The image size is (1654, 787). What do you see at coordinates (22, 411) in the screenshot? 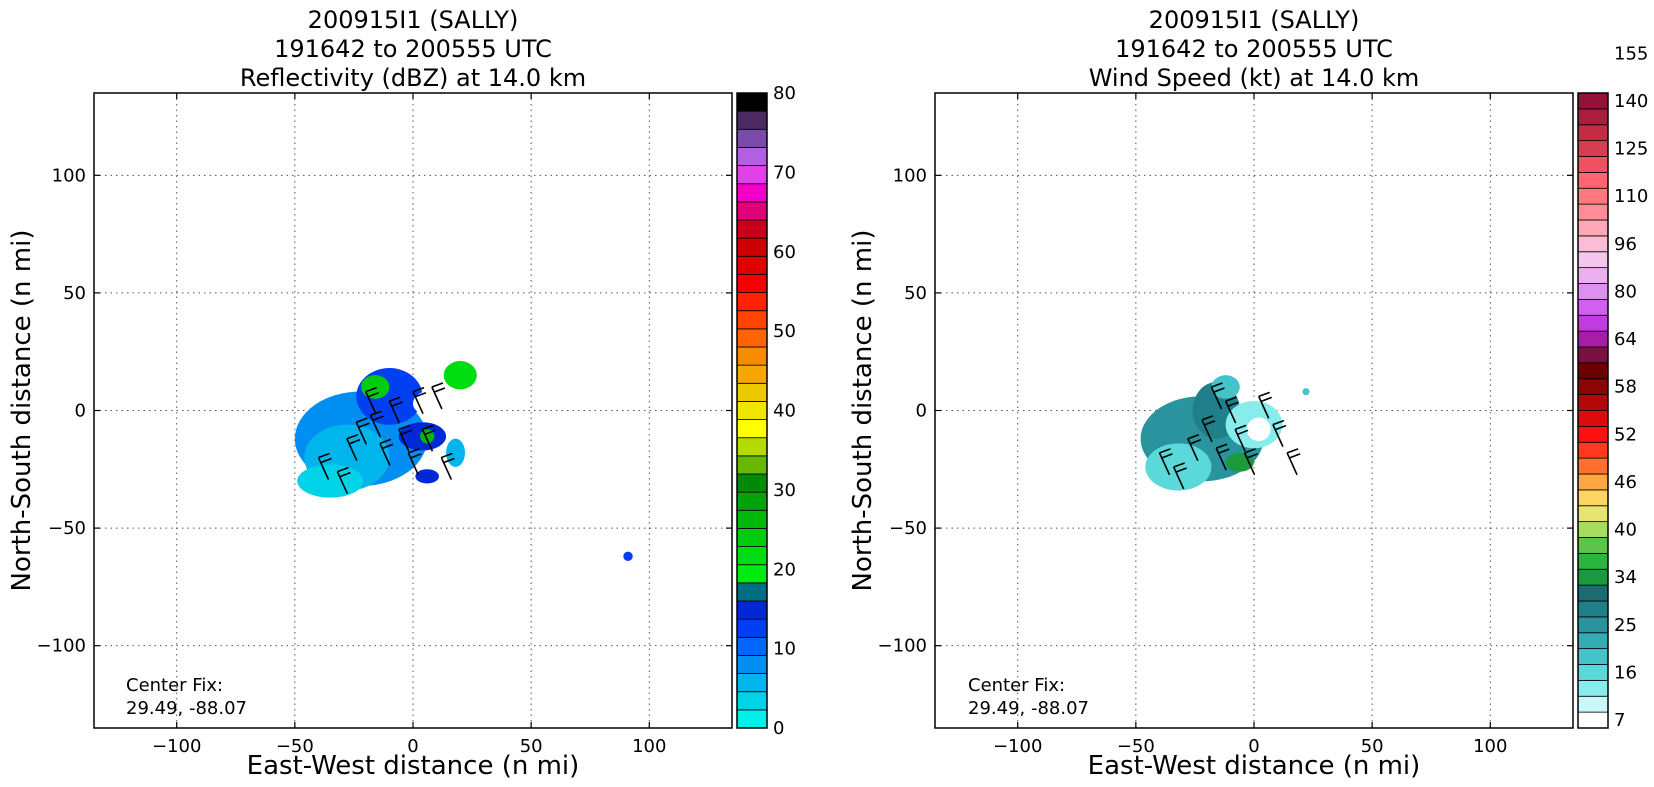
I see `y-axis-label: North-South distance (n mi)` at bounding box center [22, 411].